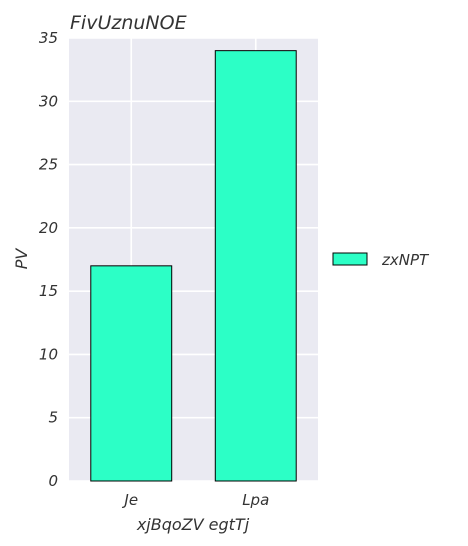  What do you see at coordinates (195, 500) in the screenshot?
I see `x-tick-labels: Je Lpa` at bounding box center [195, 500].